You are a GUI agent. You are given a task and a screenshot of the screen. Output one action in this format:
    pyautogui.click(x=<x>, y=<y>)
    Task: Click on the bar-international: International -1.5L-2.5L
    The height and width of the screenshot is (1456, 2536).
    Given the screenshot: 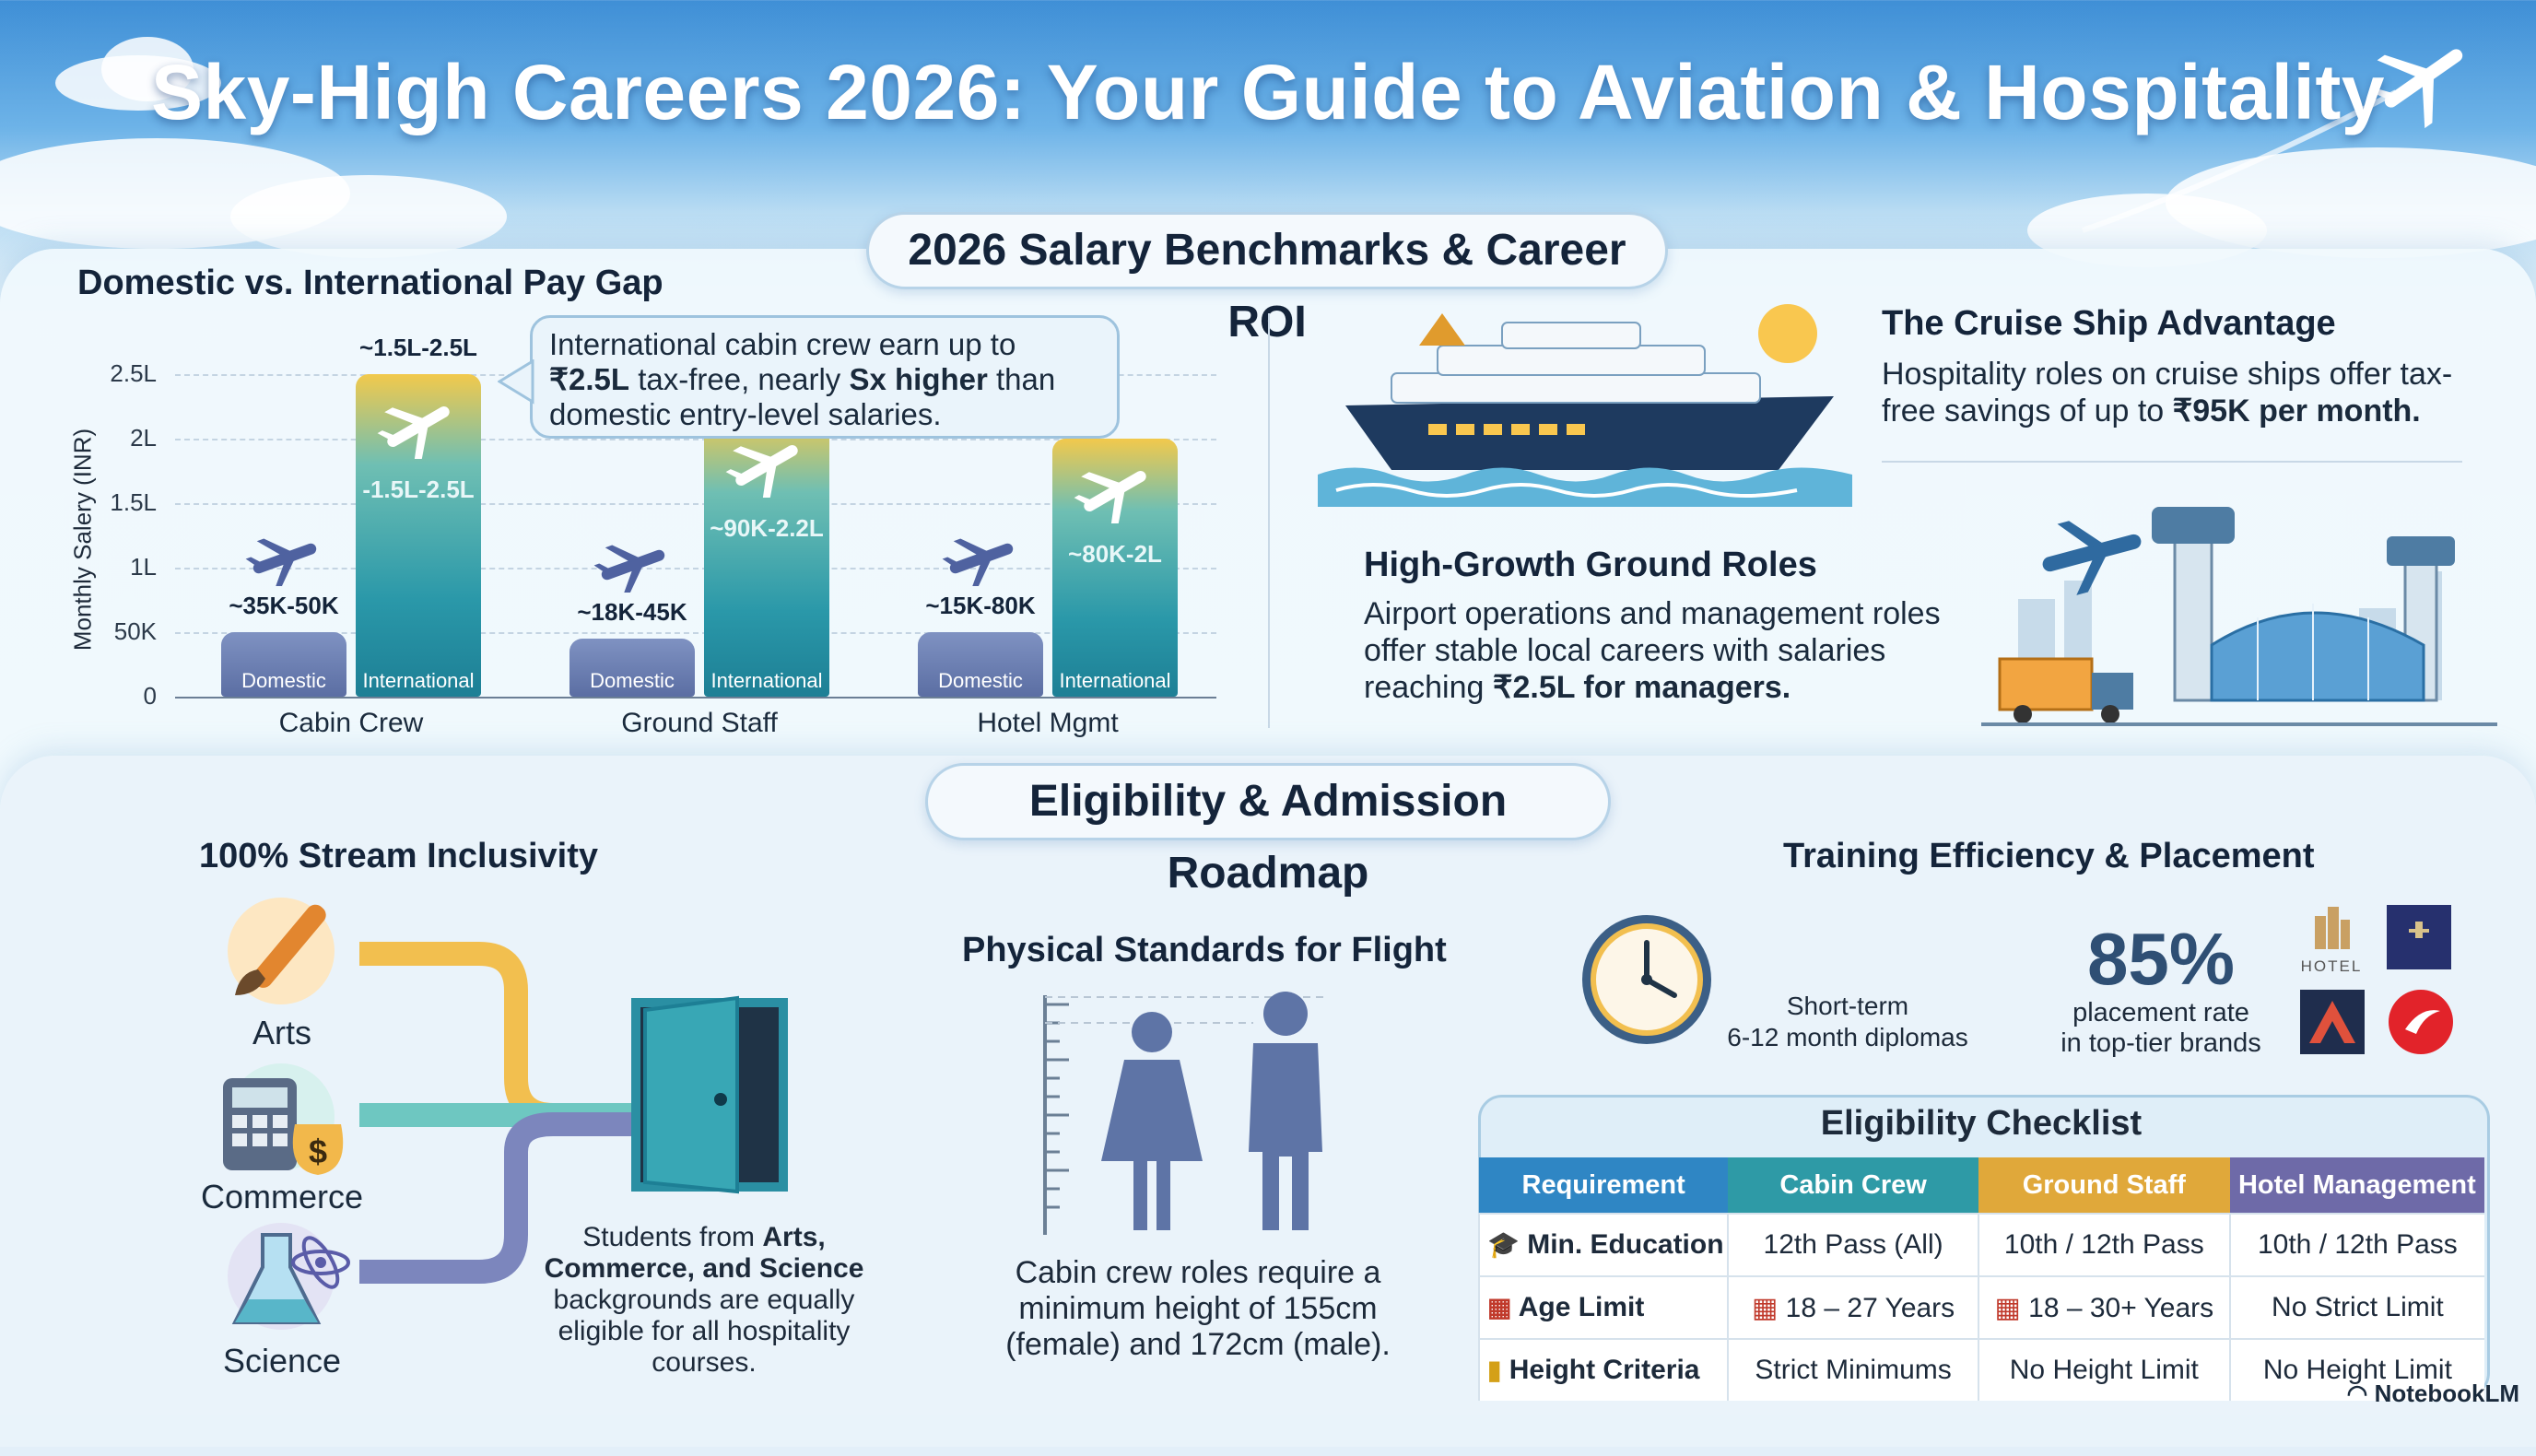 What is the action you would take?
    pyautogui.click(x=418, y=535)
    